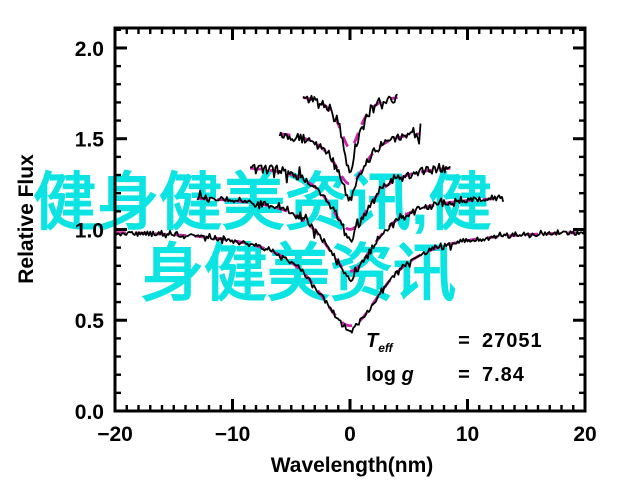  Describe the element at coordinates (584, 434) in the screenshot. I see `x-tick-label-20: 20` at that location.